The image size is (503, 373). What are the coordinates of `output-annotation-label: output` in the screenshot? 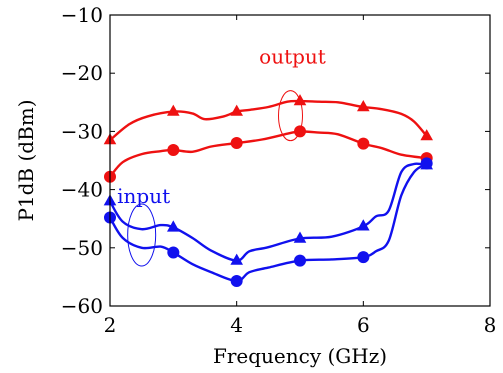 It's located at (292, 57).